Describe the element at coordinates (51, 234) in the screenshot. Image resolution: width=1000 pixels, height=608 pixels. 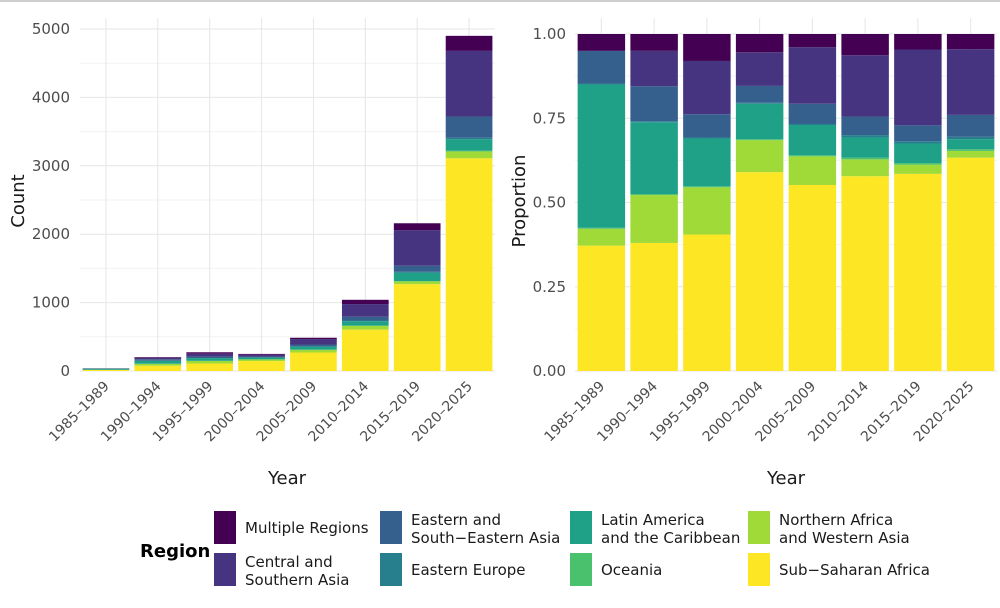
I see `y-tick-label: 2000` at that location.